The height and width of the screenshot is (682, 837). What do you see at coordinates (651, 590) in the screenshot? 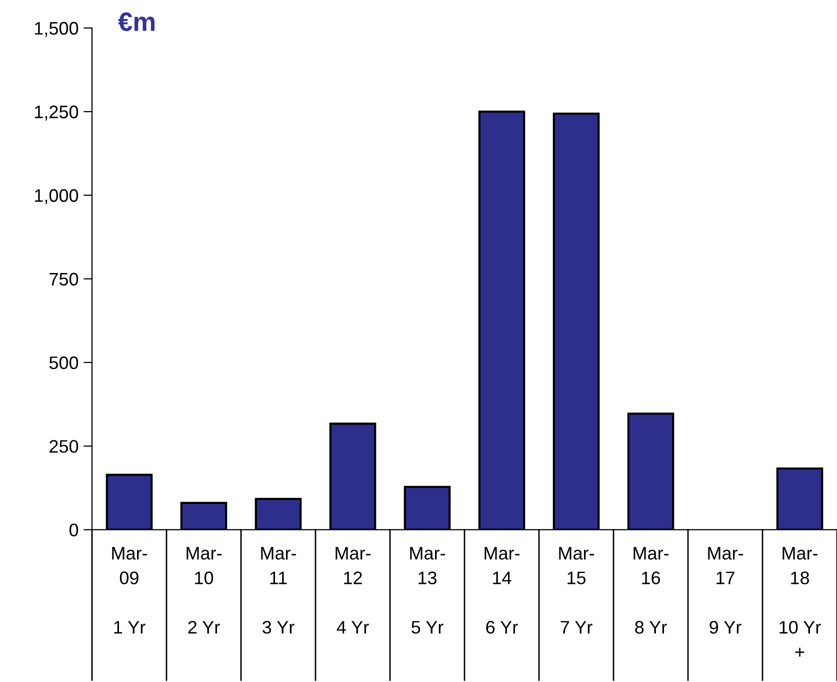
I see `category-label: Mar- 16 8 Yr` at bounding box center [651, 590].